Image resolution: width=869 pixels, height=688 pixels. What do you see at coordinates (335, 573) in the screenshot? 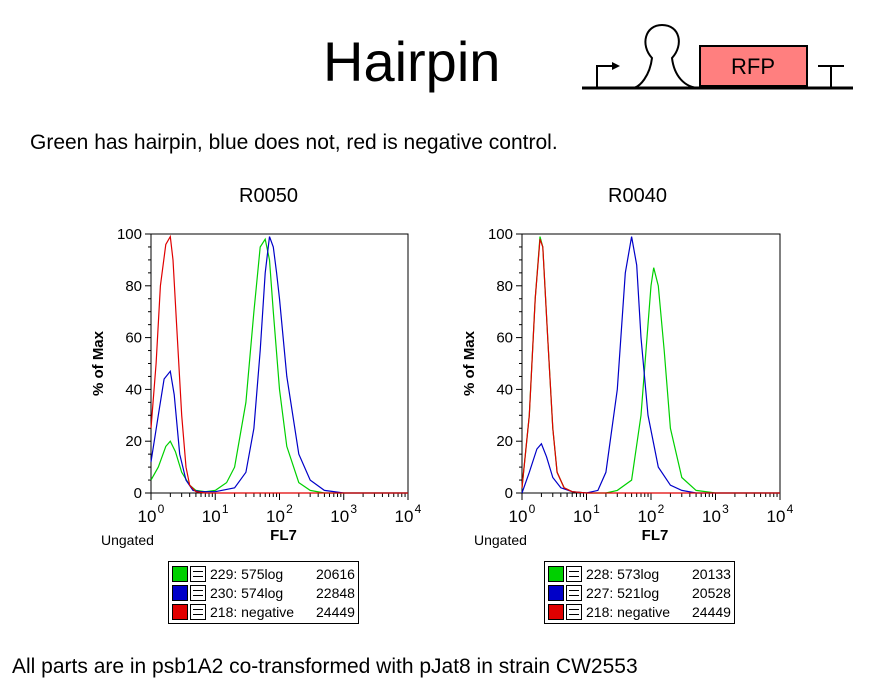
I see `legend-count: 20616` at bounding box center [335, 573].